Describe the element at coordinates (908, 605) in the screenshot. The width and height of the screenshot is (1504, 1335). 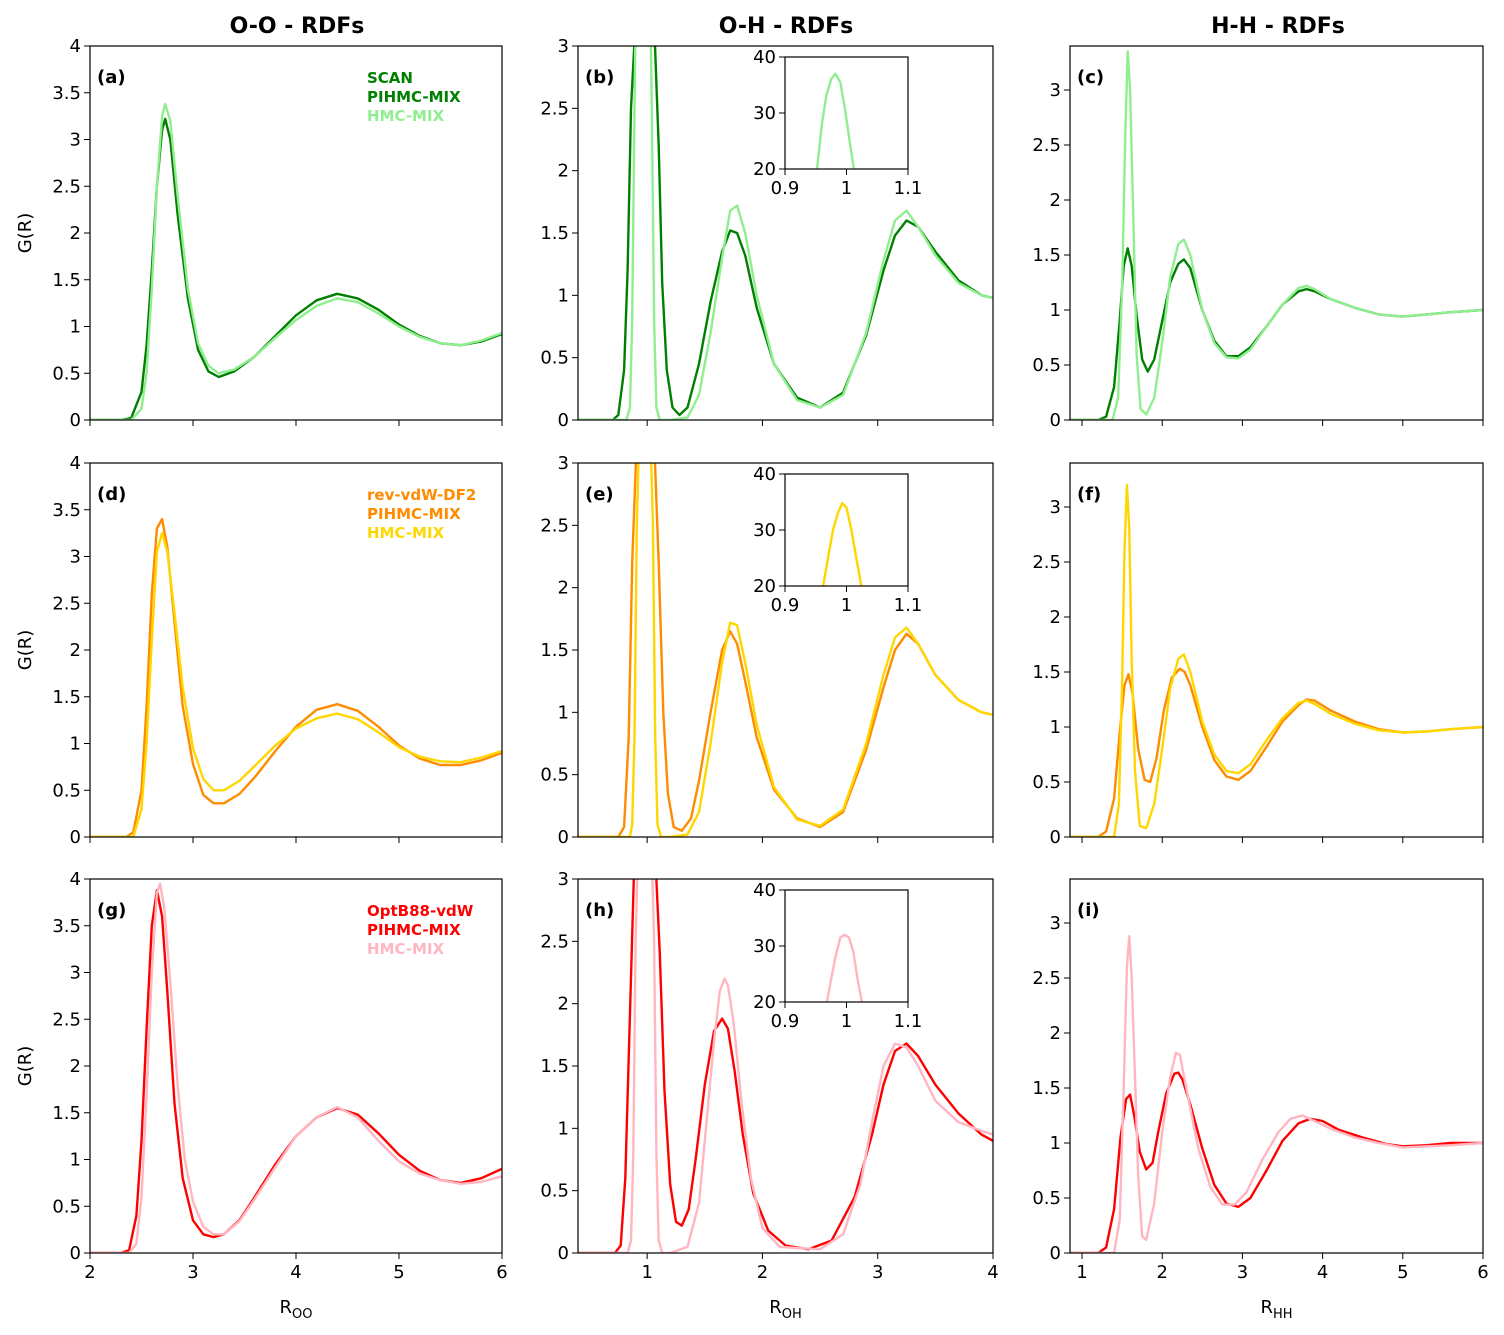
I see `x-tick-label: 1.1` at that location.